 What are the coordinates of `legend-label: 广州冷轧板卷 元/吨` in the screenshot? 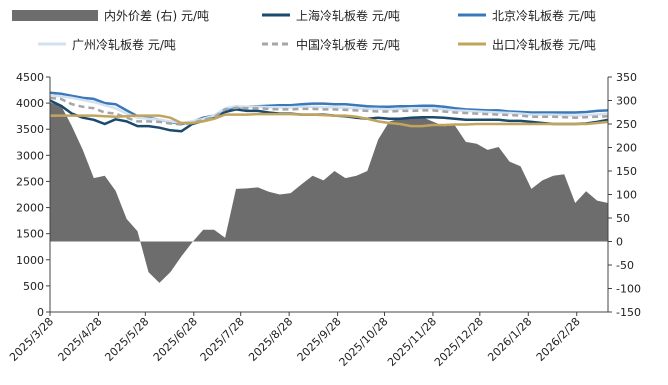 It's located at (124, 44).